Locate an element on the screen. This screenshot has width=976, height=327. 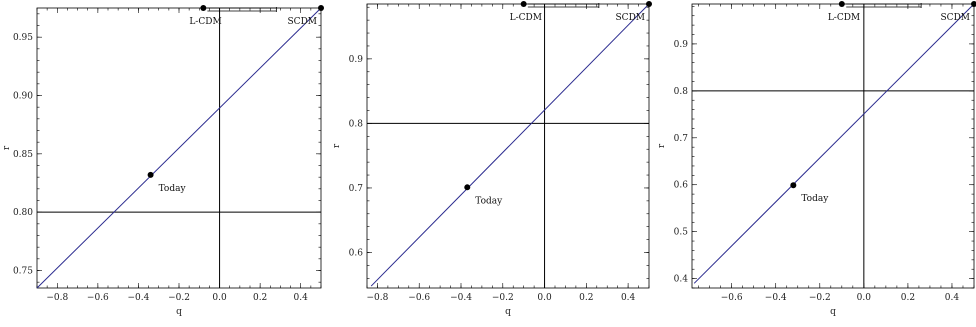
y-tick-label: 0.5 is located at coordinates (681, 233).